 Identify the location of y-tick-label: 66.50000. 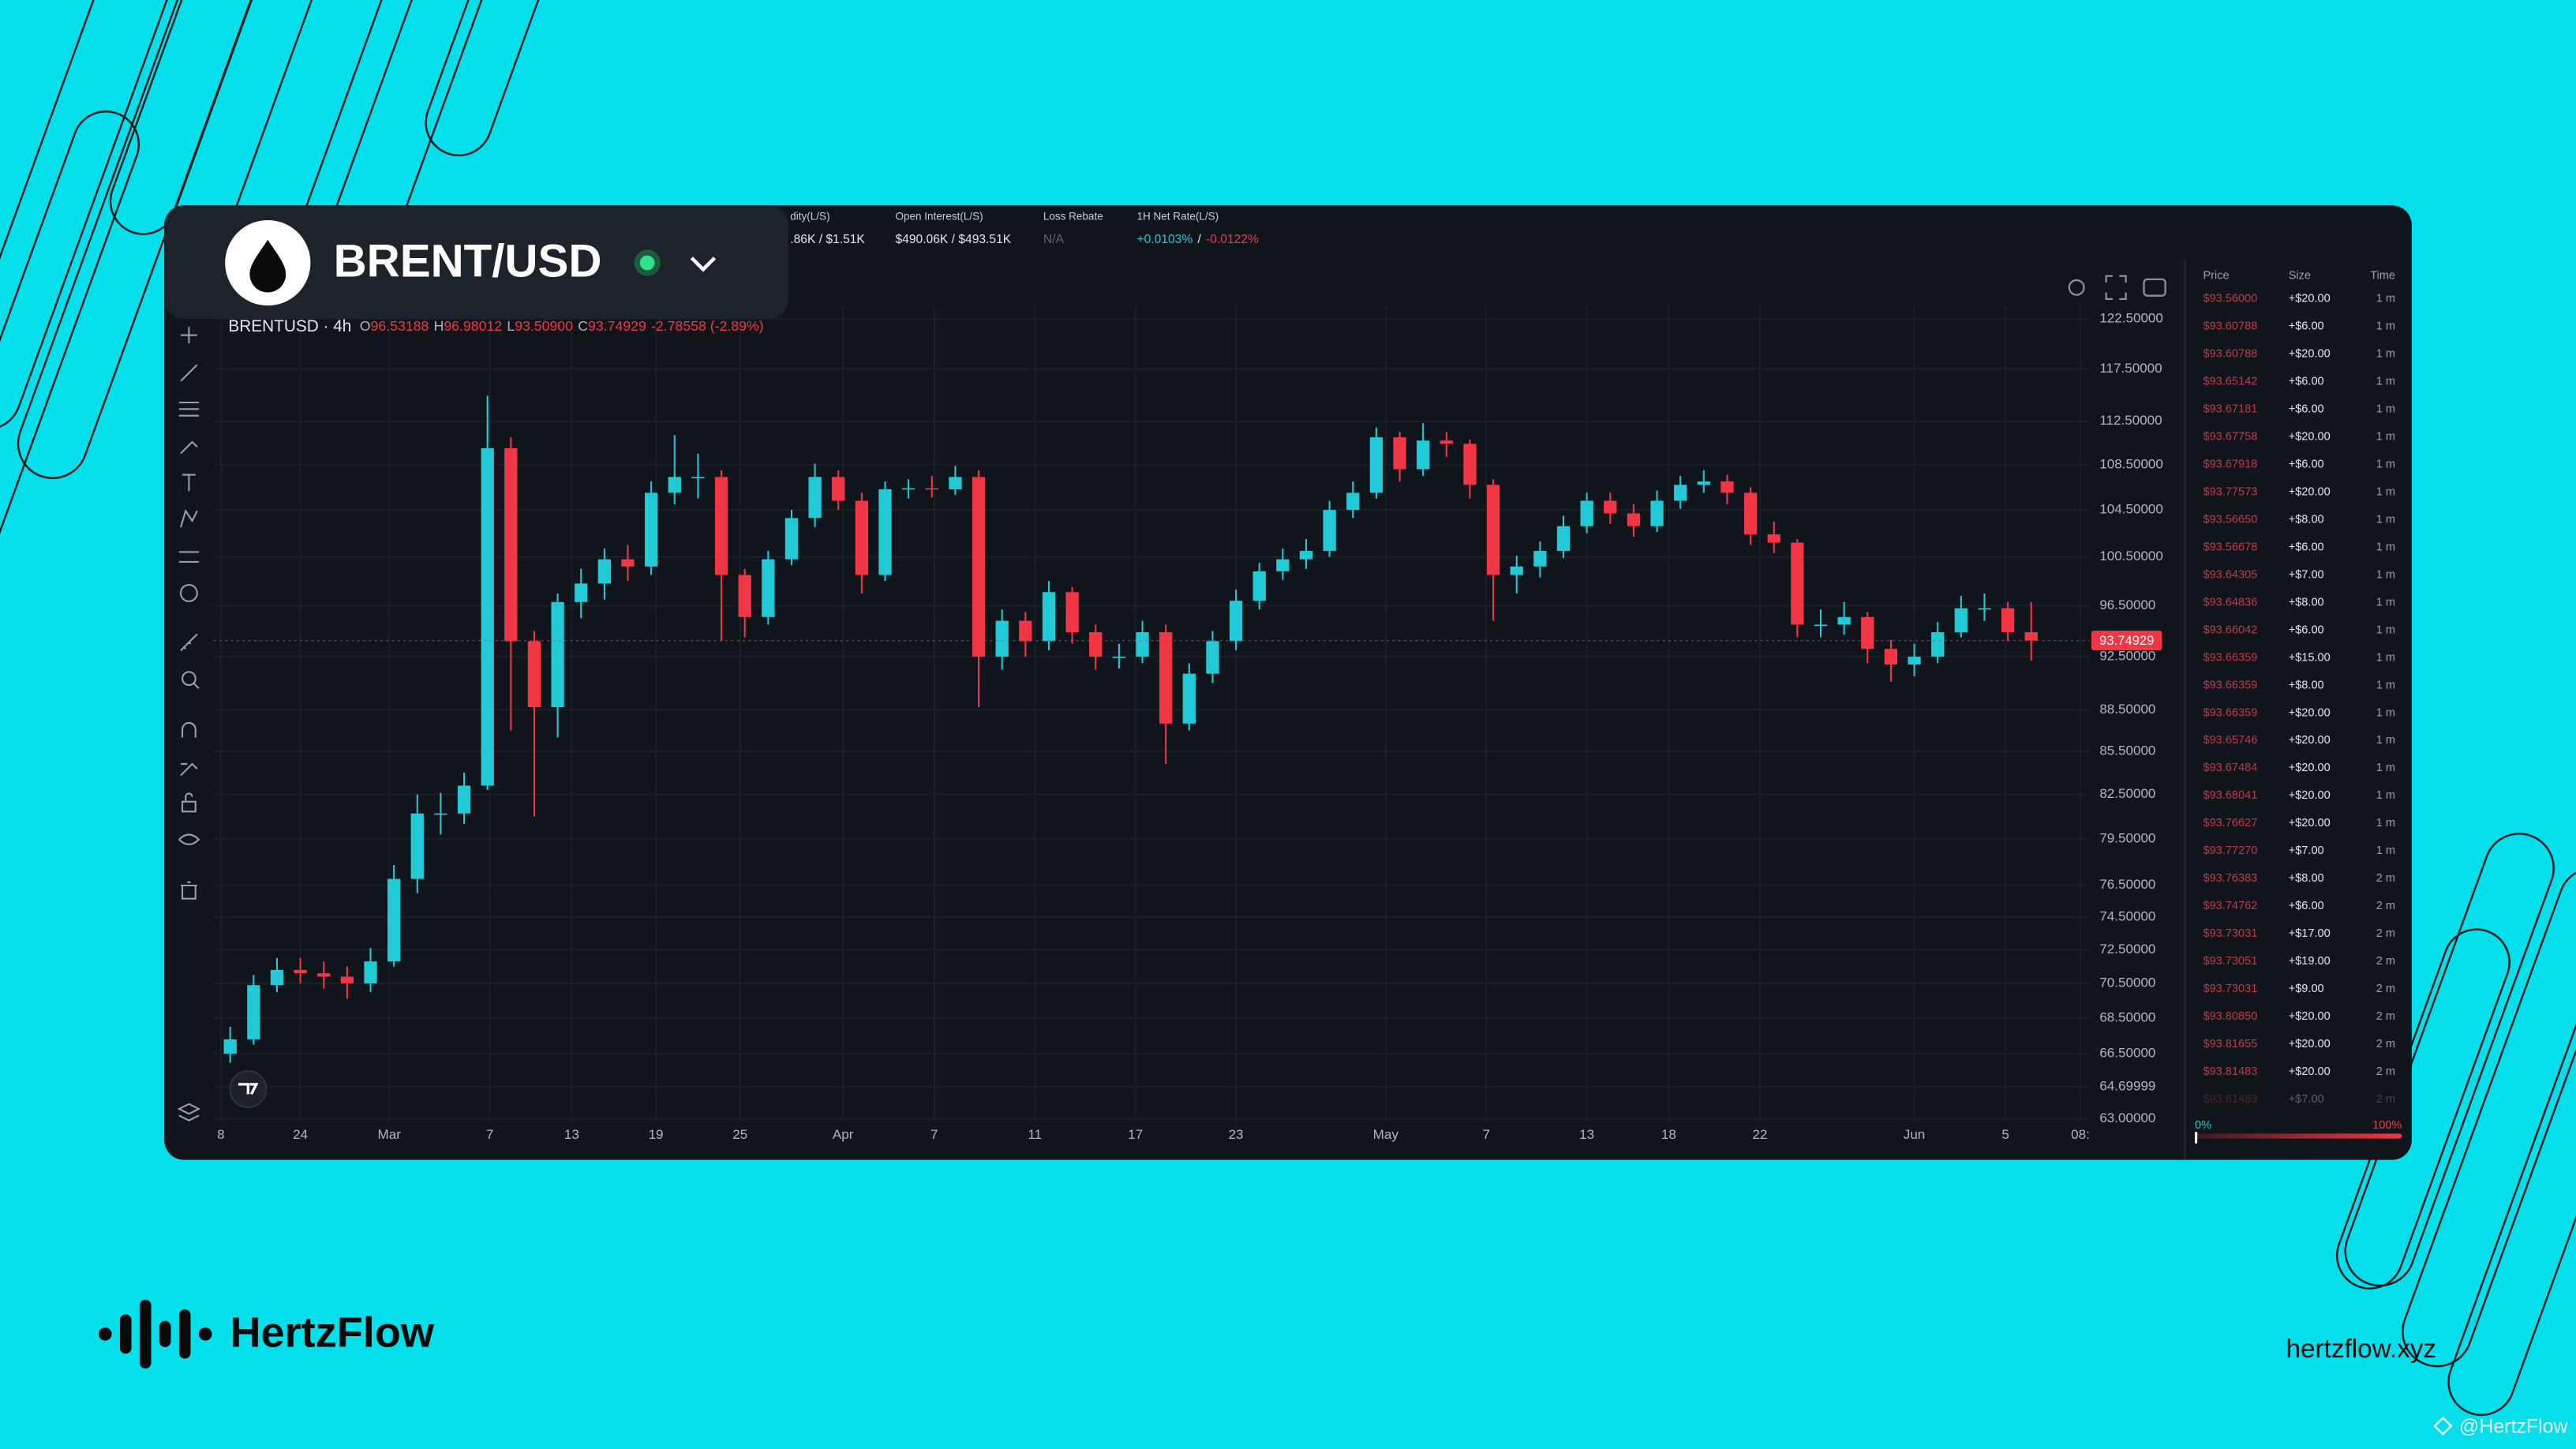
(2127, 1053).